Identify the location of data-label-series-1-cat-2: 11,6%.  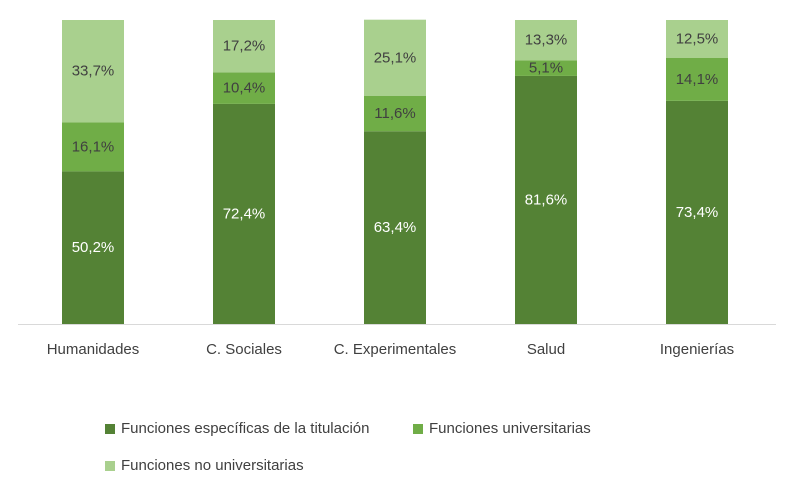
(394, 113).